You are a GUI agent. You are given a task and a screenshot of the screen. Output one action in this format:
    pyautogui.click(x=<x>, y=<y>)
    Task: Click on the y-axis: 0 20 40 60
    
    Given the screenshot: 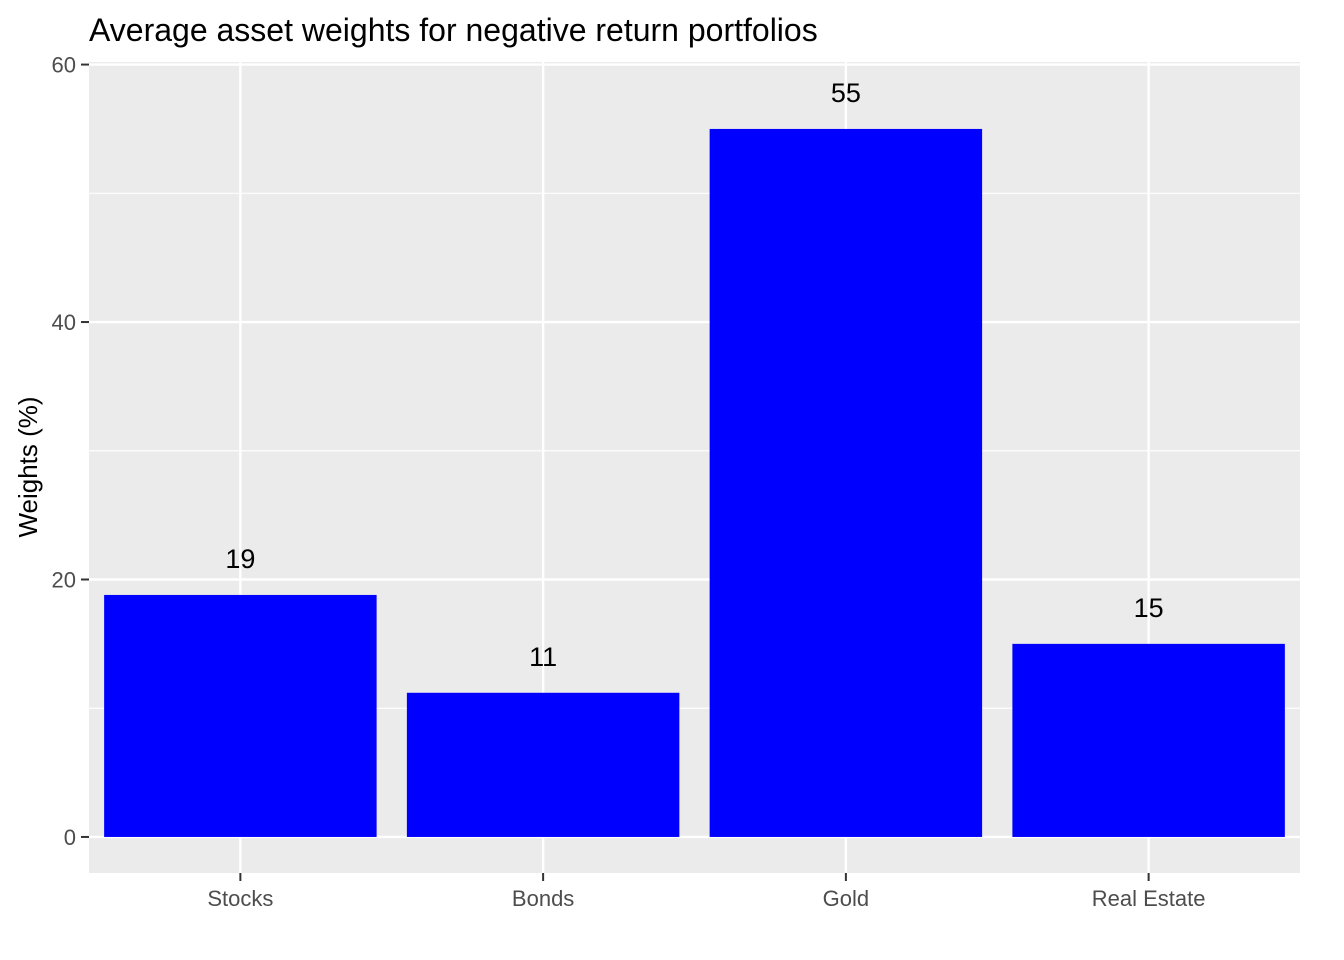 What is the action you would take?
    pyautogui.click(x=70, y=451)
    